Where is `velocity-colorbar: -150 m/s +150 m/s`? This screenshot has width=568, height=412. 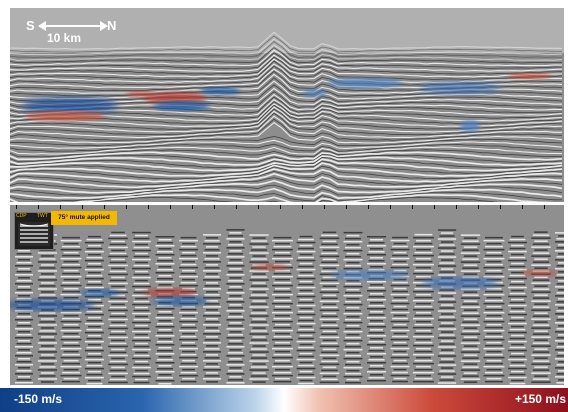
velocity-colorbar: -150 m/s +150 m/s is located at coordinates (284, 400).